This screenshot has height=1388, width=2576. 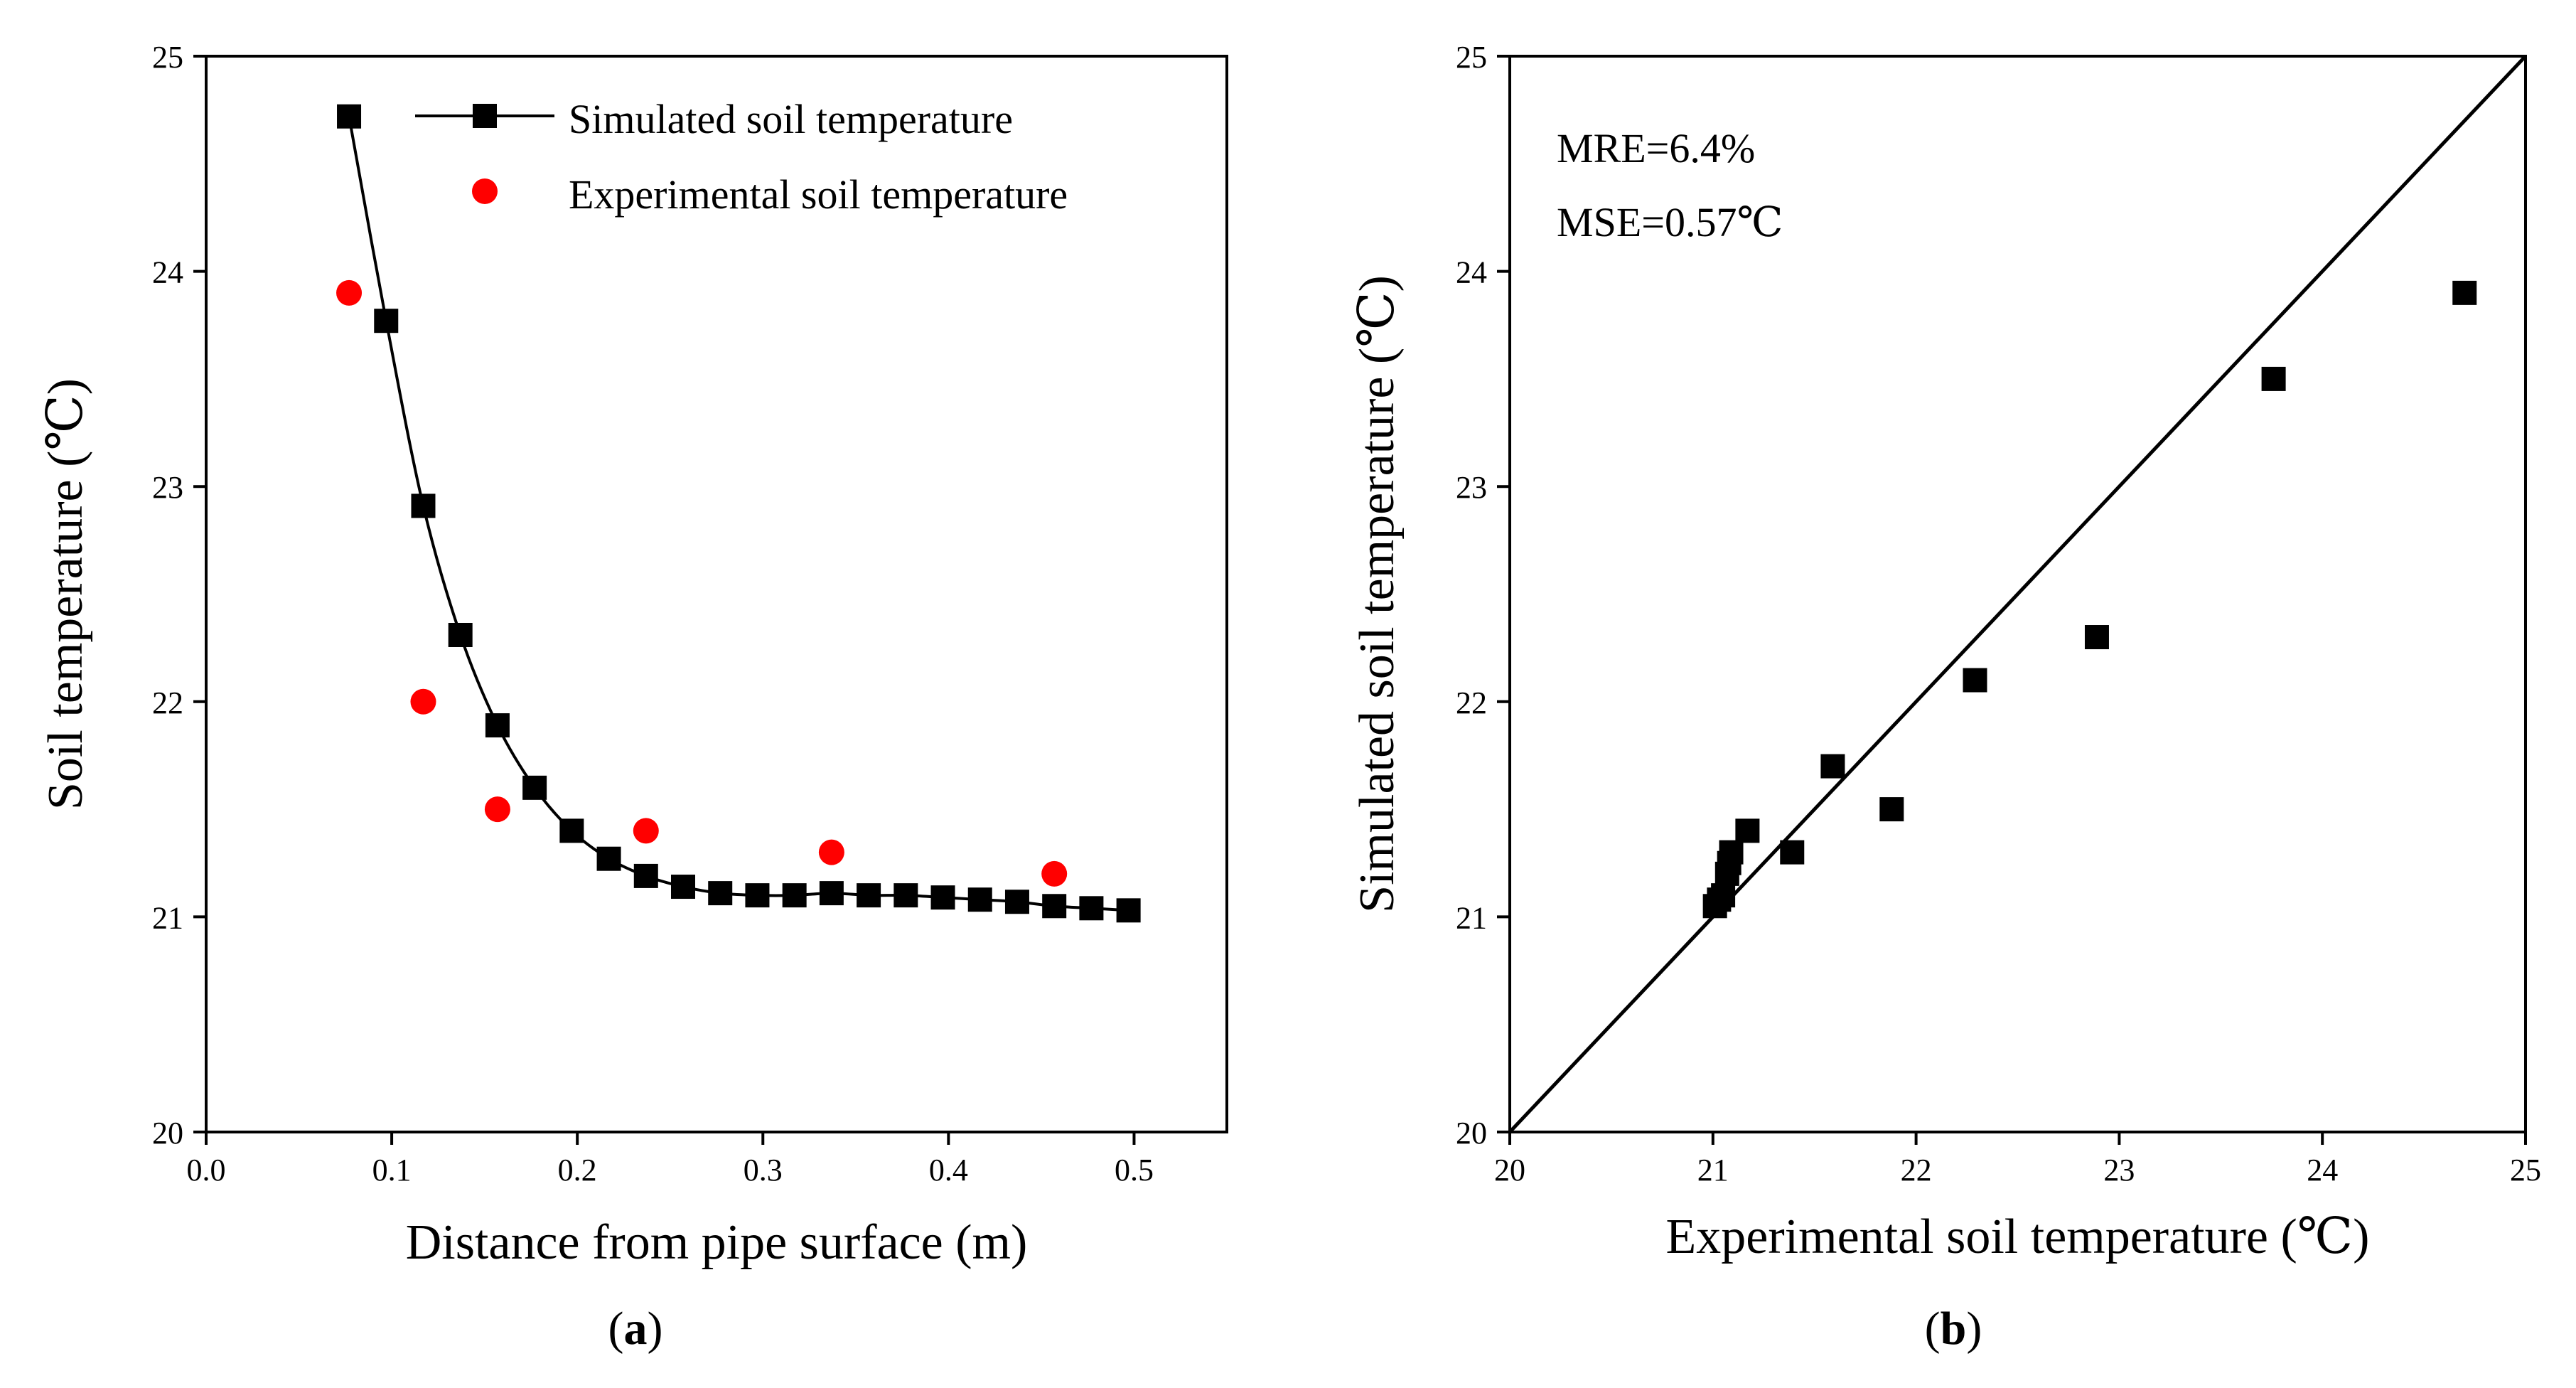 I want to click on panel-b-caption: (b), so click(x=1953, y=1329).